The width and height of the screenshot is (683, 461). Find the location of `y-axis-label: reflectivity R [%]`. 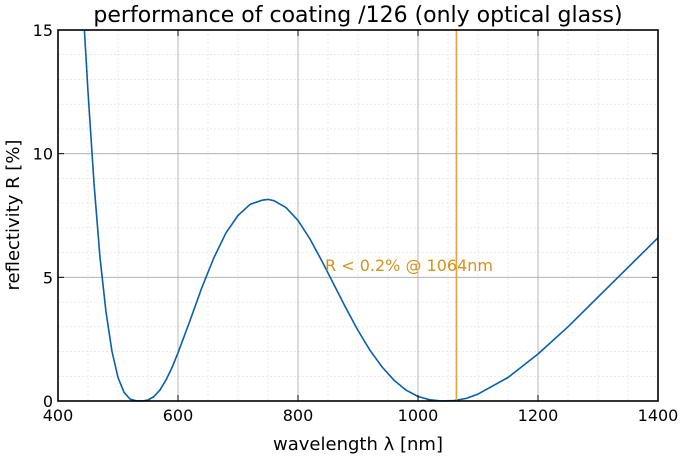

y-axis-label: reflectivity R [%] is located at coordinates (13, 215).